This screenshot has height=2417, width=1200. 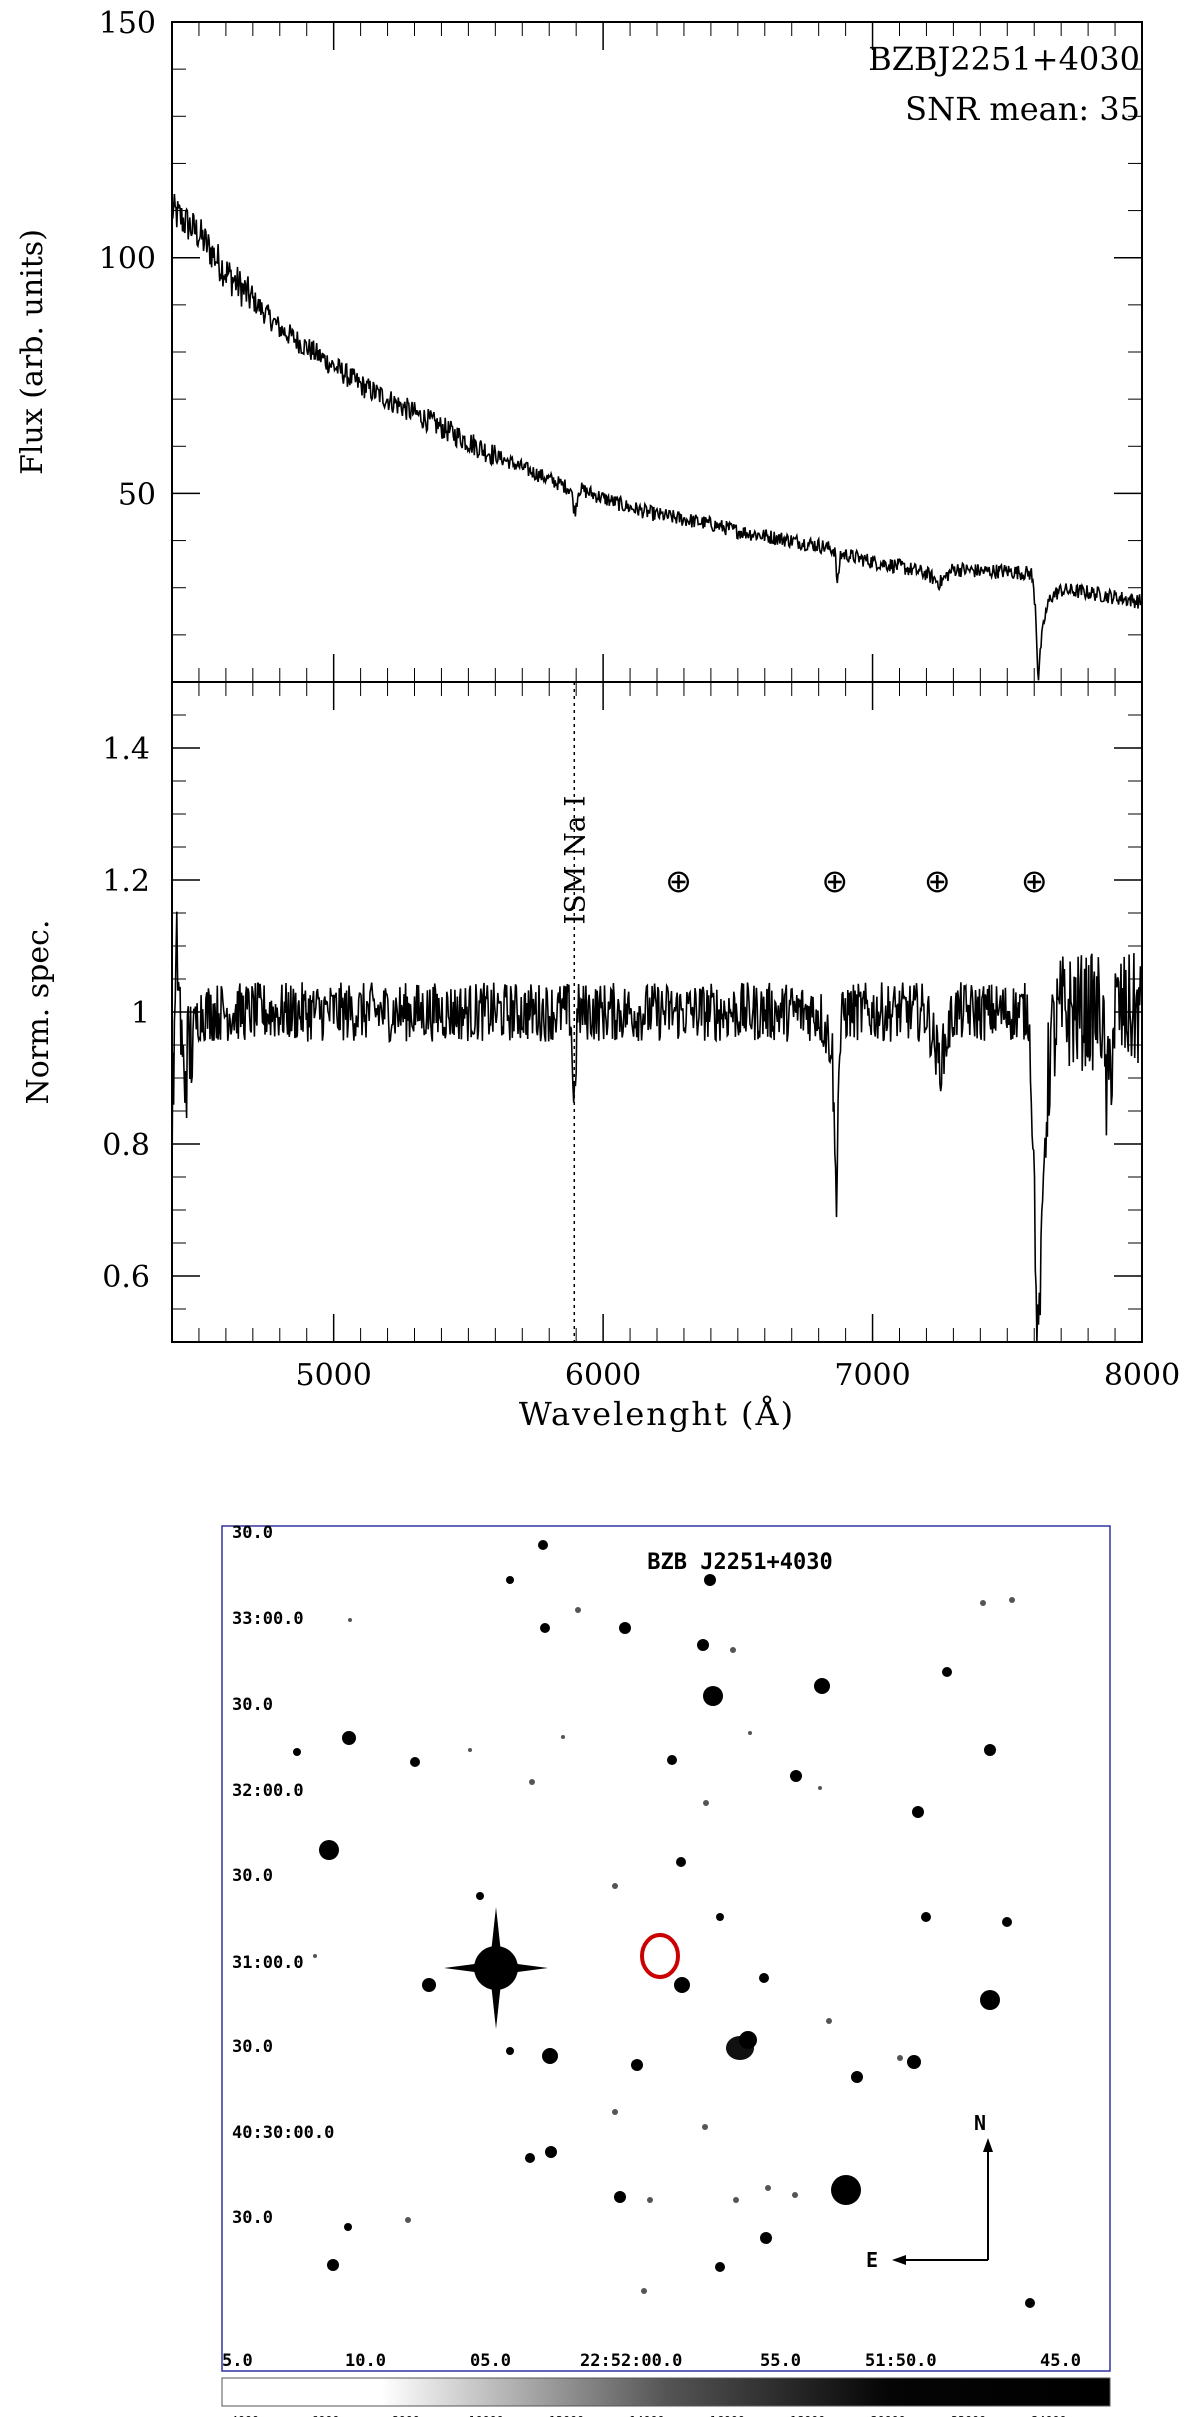 I want to click on colorbar-tick-label: 24000, so click(x=1049, y=2415).